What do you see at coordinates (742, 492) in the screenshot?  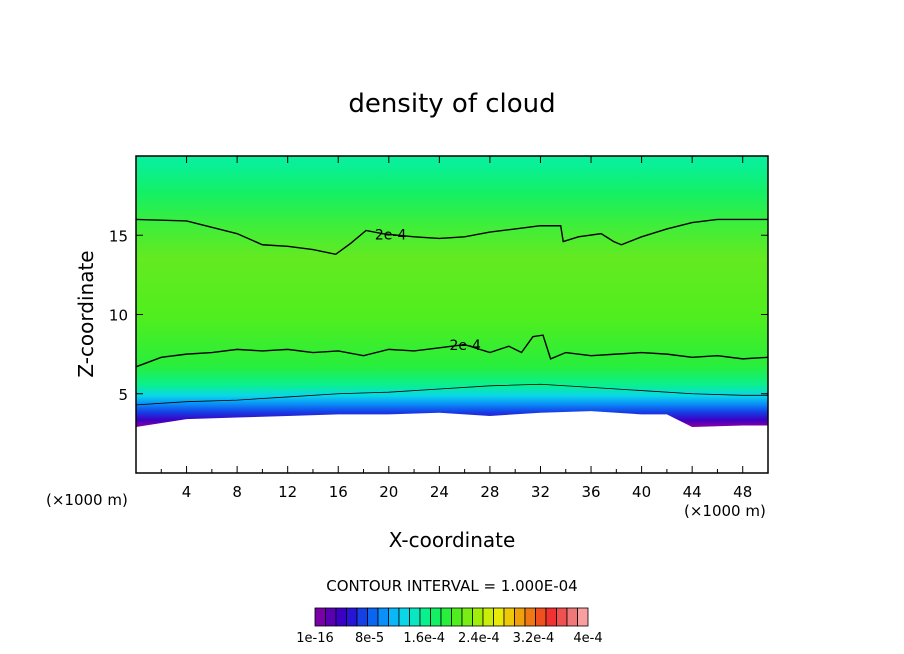 I see `x-tick-label: 48` at bounding box center [742, 492].